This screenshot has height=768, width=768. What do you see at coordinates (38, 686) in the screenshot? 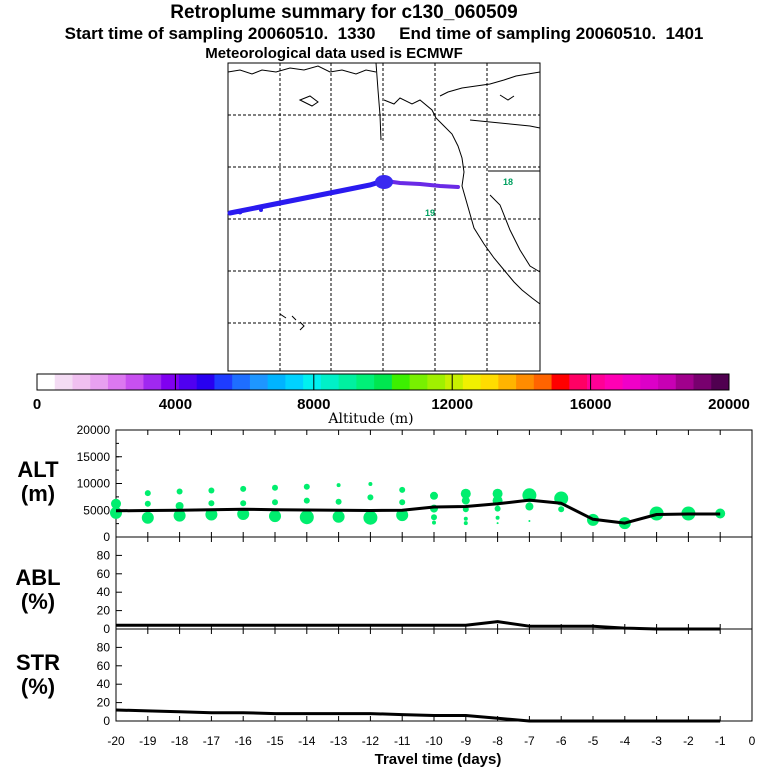
I see `str-unit: (%)` at bounding box center [38, 686].